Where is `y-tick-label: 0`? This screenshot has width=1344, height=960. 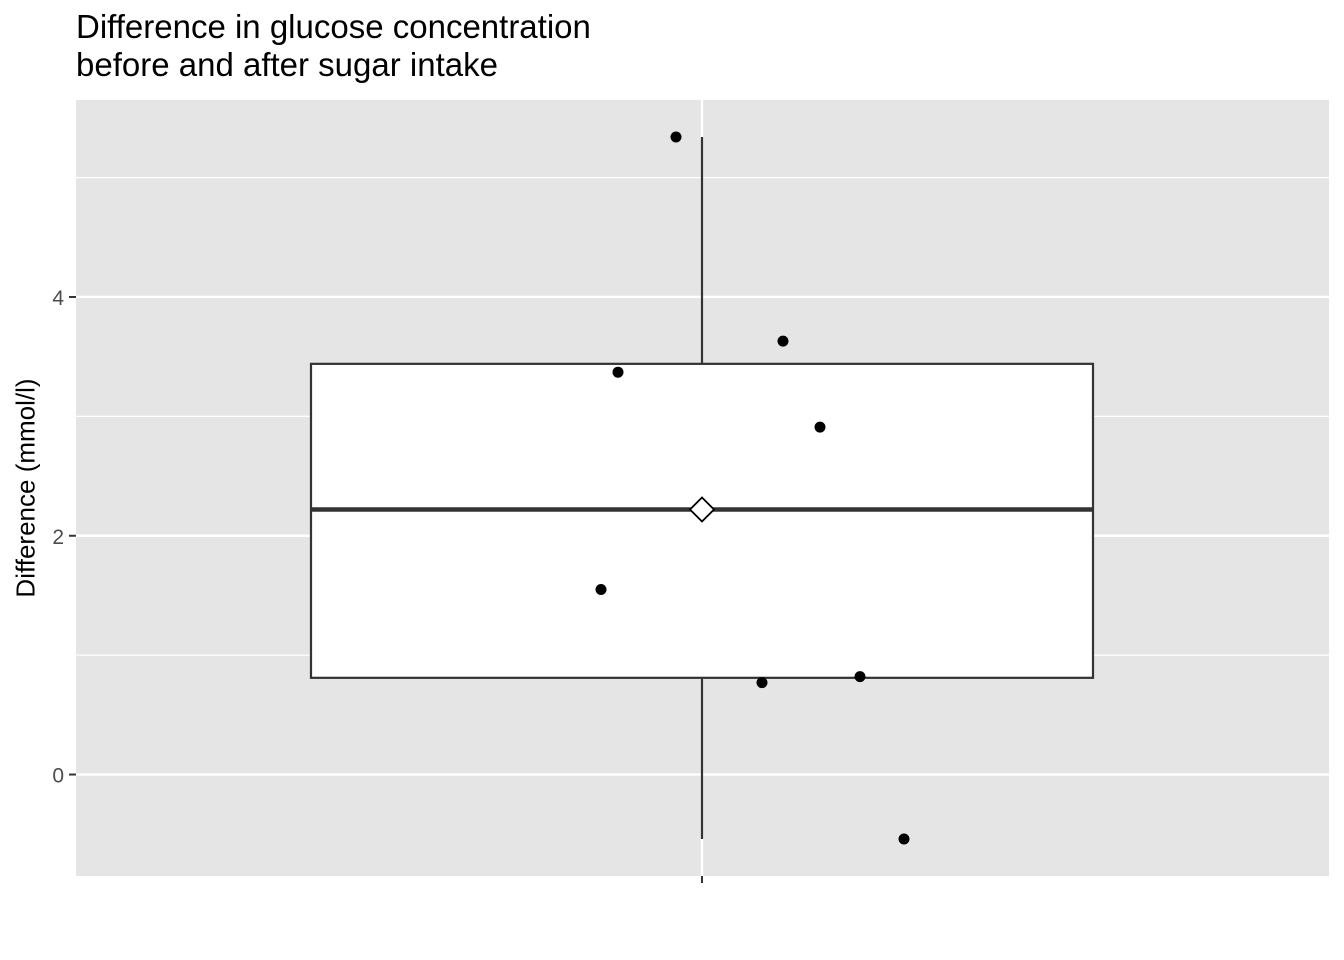 y-tick-label: 0 is located at coordinates (58, 776).